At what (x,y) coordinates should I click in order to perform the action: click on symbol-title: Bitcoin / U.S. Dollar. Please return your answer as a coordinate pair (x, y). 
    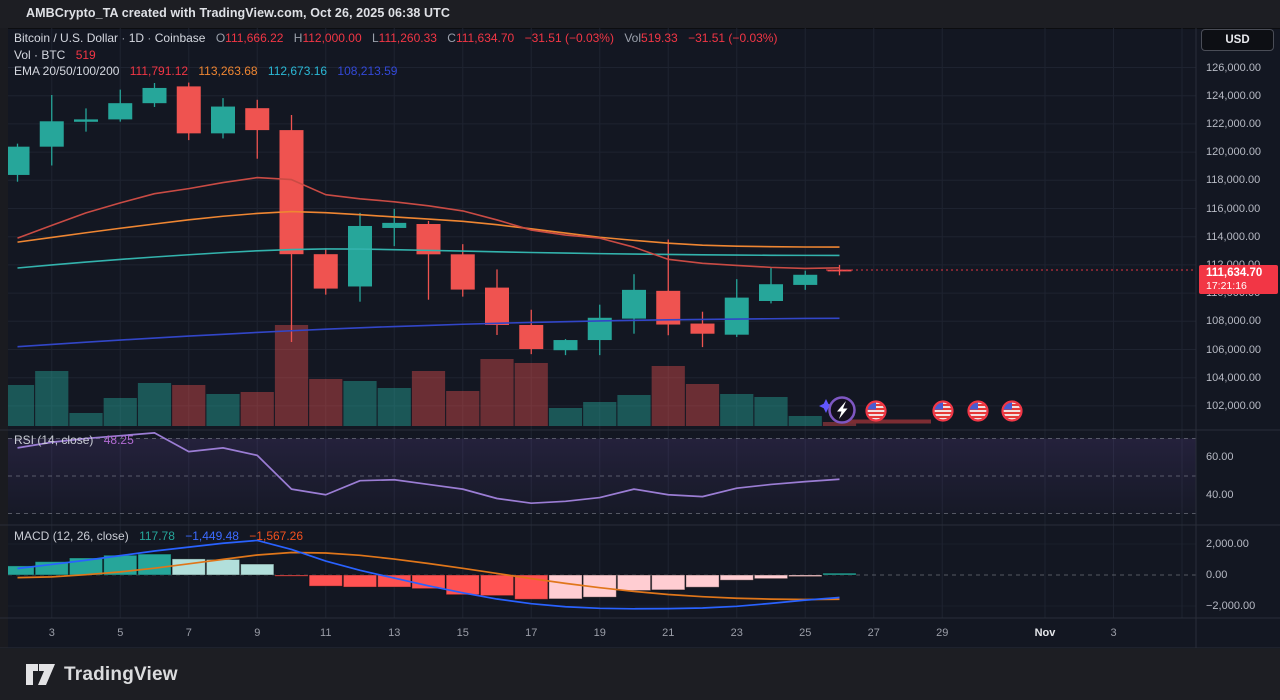
    Looking at the image, I should click on (66, 38).